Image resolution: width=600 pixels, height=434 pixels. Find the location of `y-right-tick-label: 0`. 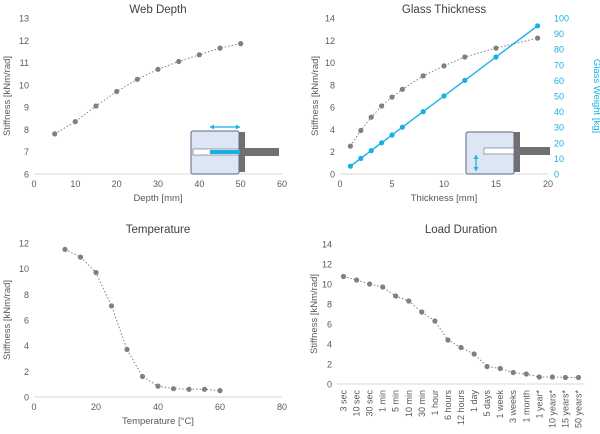

y-right-tick-label: 0 is located at coordinates (556, 175).